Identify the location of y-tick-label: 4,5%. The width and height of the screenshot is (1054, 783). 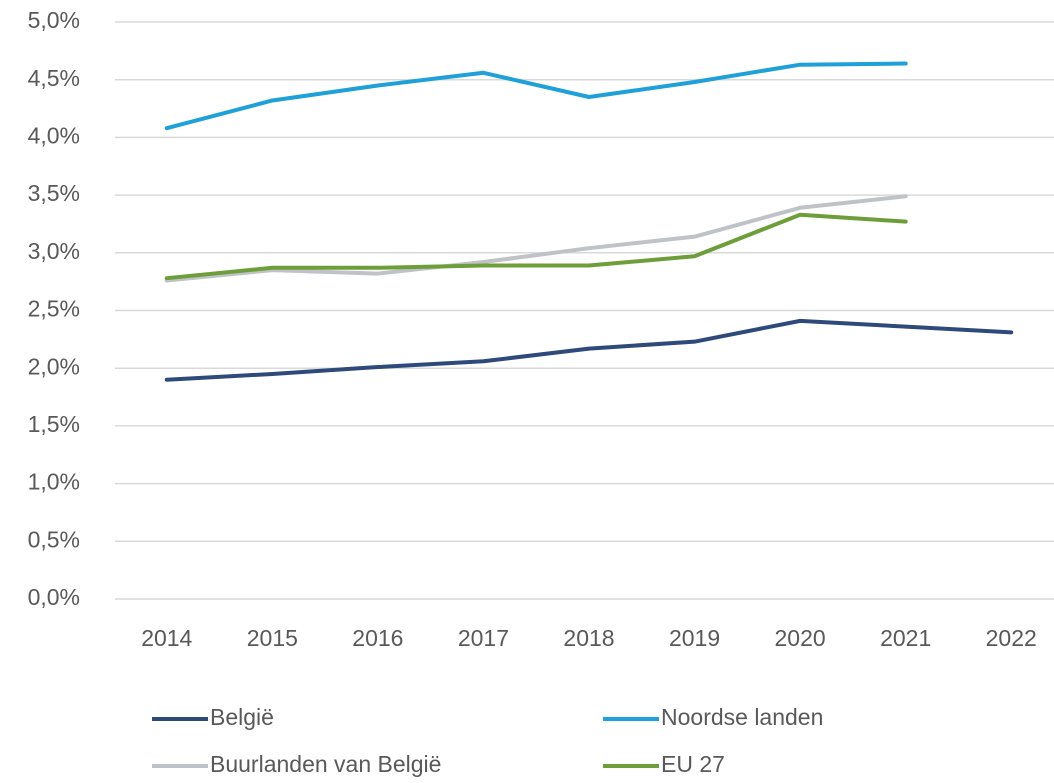
(54, 78).